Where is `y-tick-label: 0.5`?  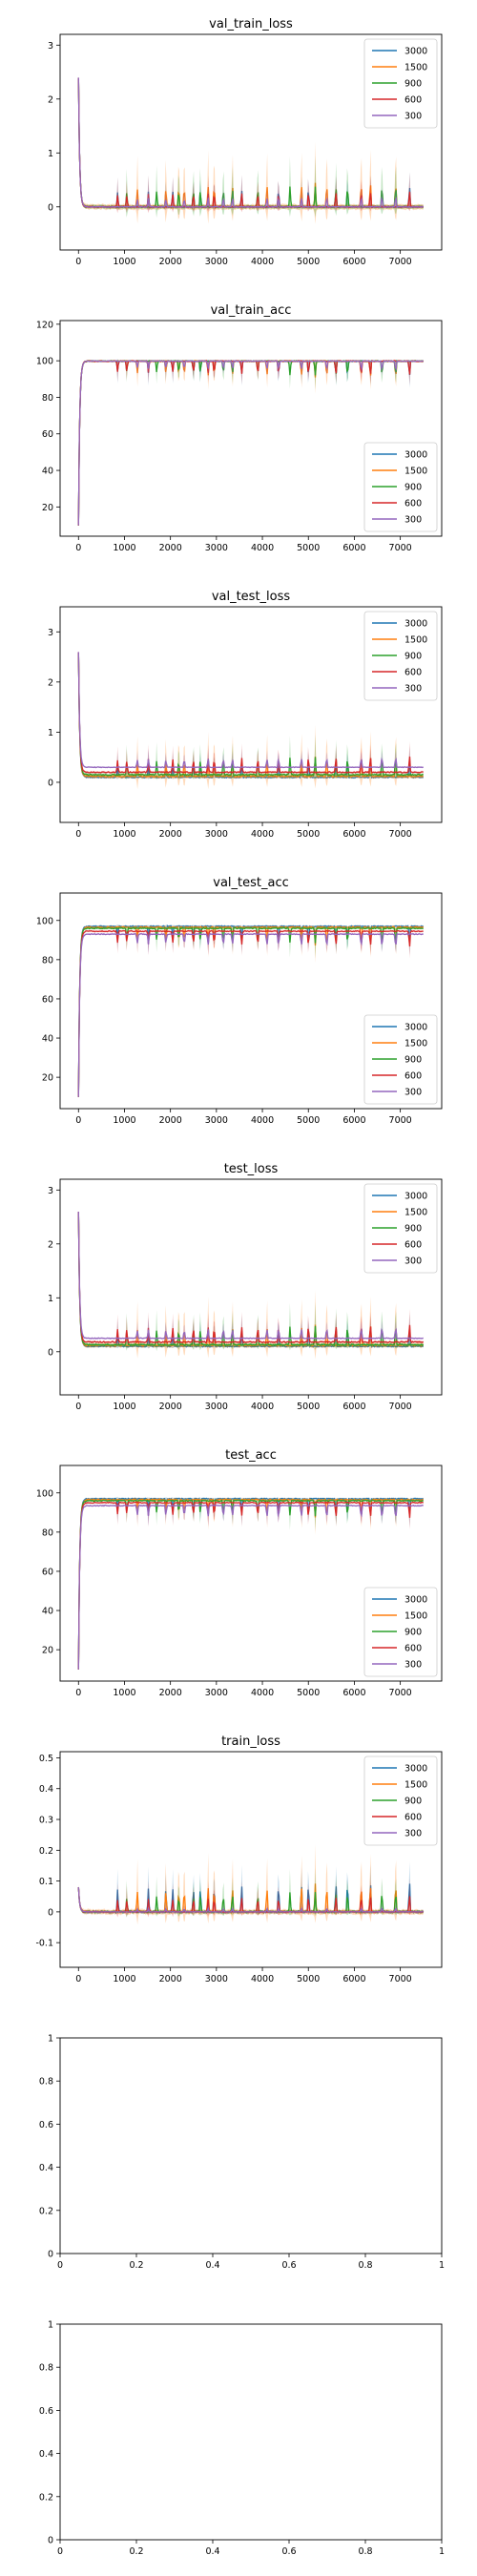 y-tick-label: 0.5 is located at coordinates (46, 1759).